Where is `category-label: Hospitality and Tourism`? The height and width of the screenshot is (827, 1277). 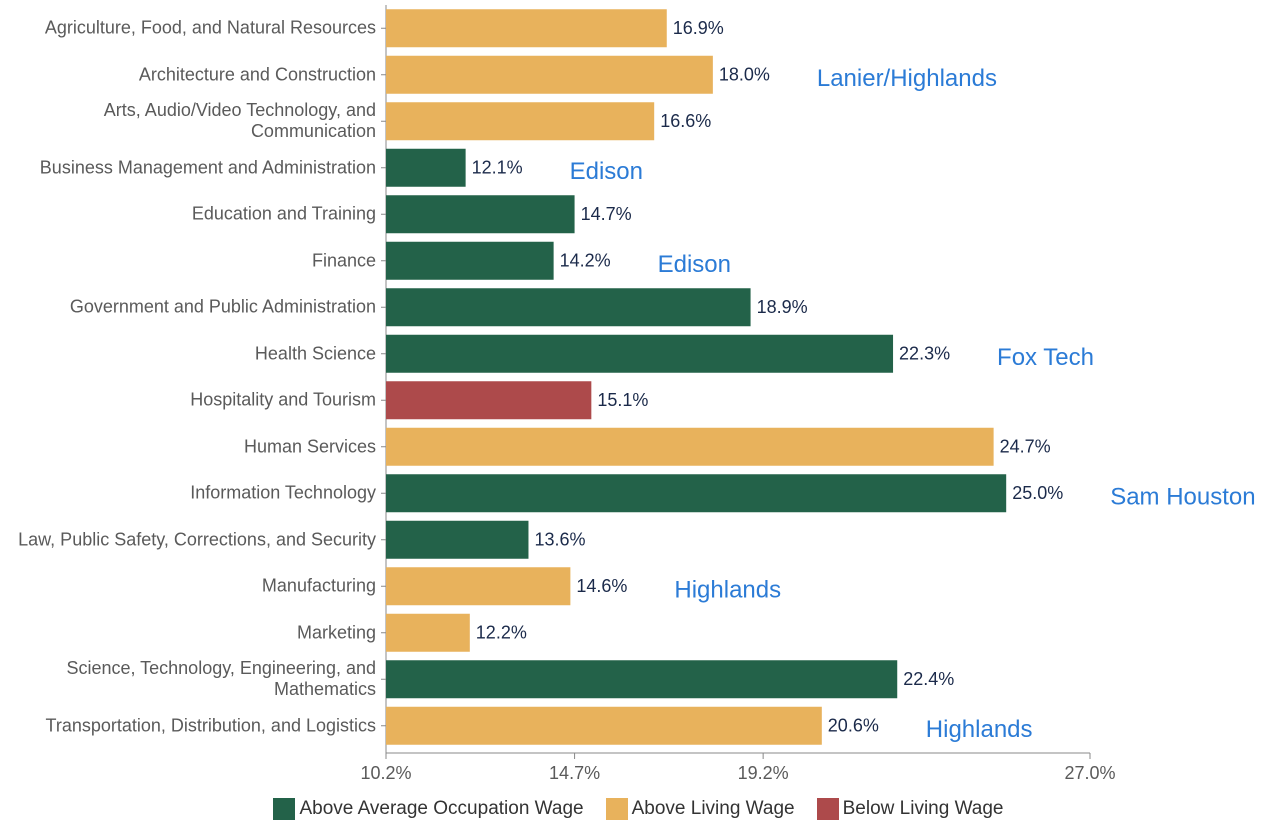 category-label: Hospitality and Tourism is located at coordinates (283, 399).